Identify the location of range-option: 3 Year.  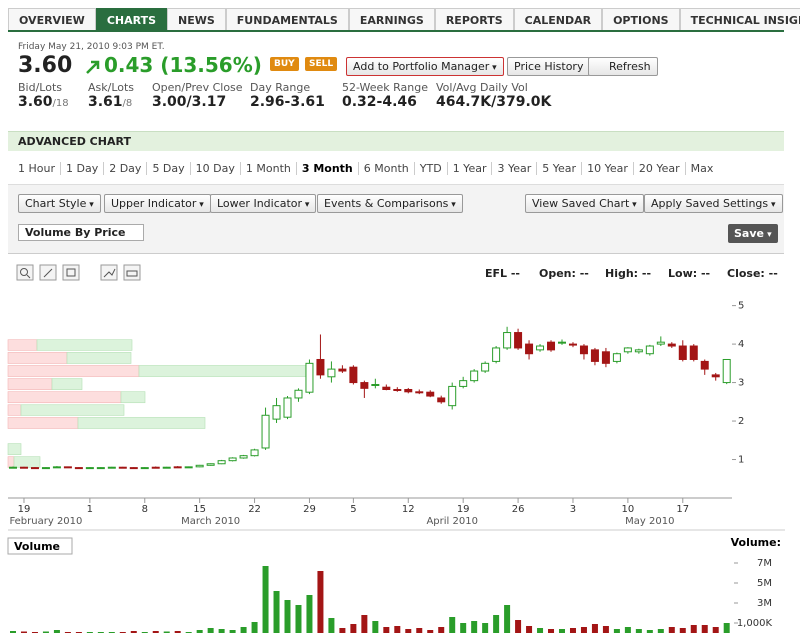
(513, 168).